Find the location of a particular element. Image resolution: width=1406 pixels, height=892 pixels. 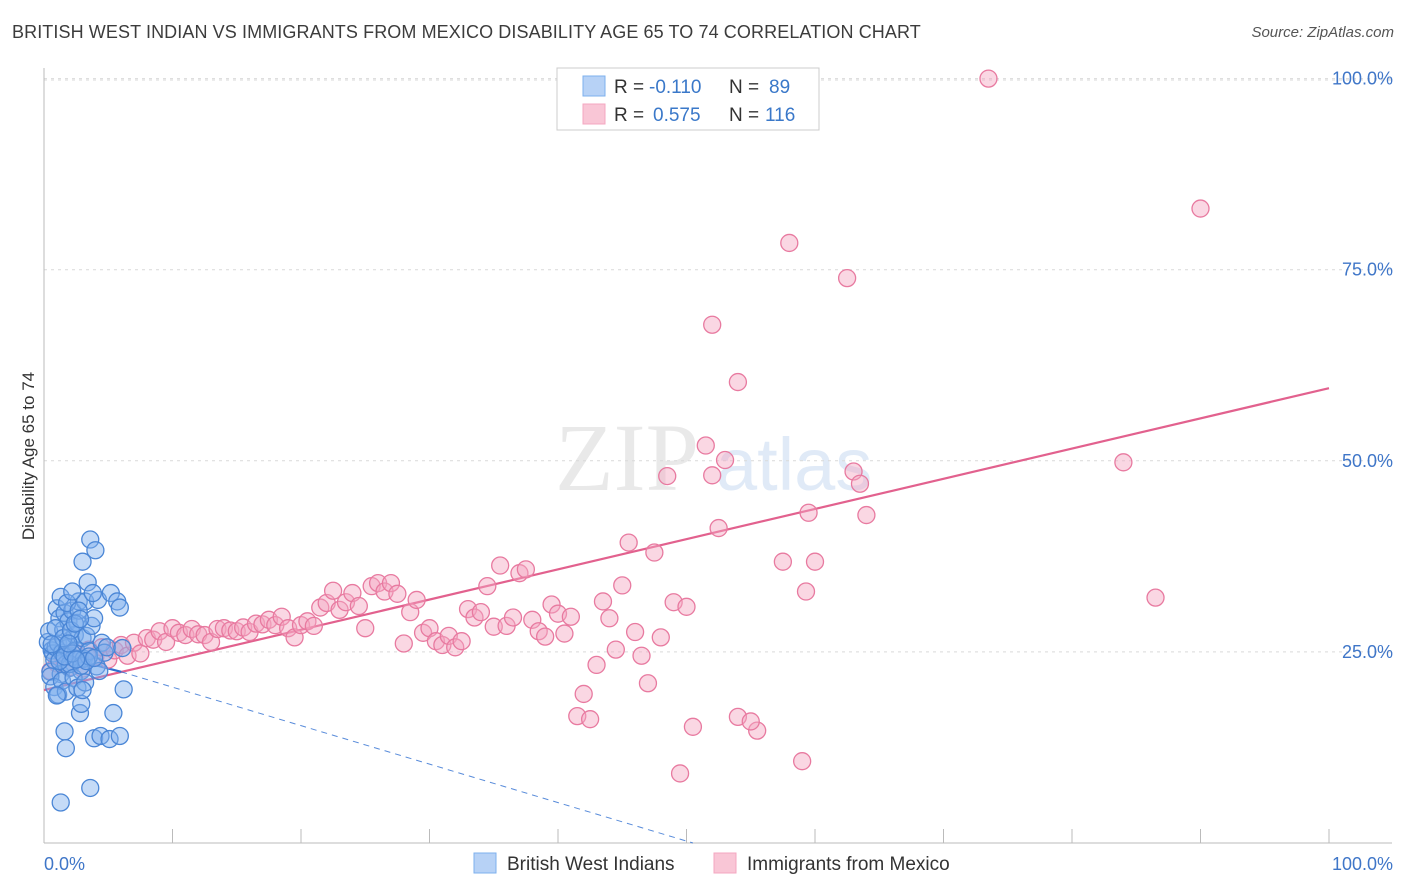

bottom-legend-label-blue: British West Indians is located at coordinates (591, 864).